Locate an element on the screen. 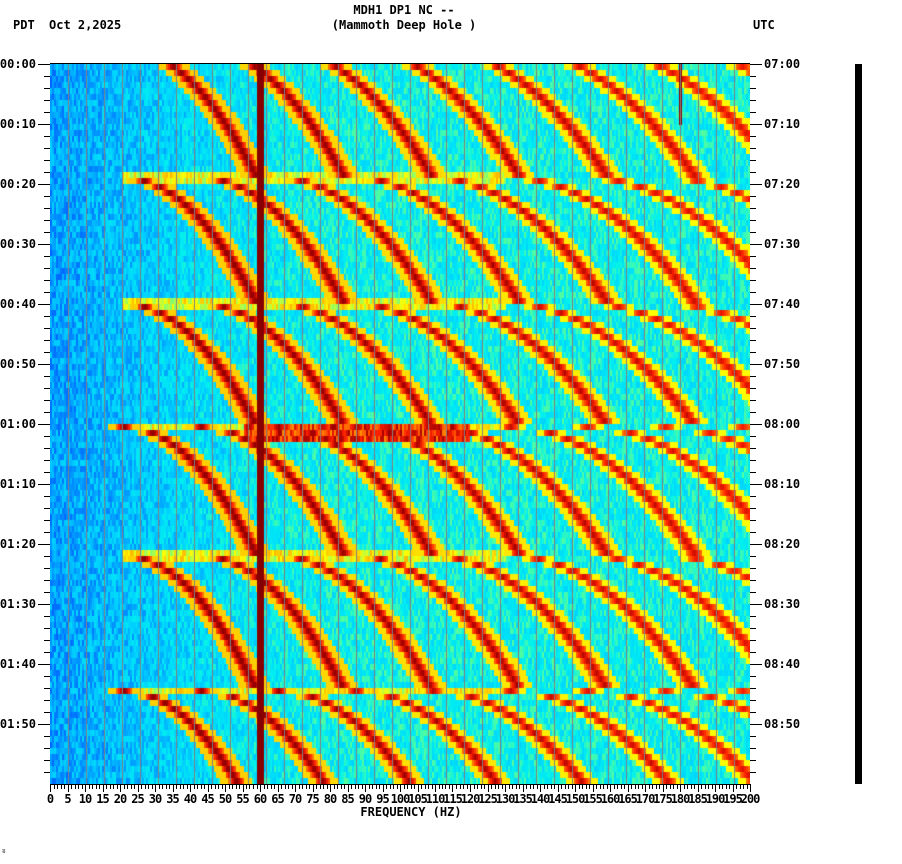  x-tick-label: 65 is located at coordinates (277, 799).